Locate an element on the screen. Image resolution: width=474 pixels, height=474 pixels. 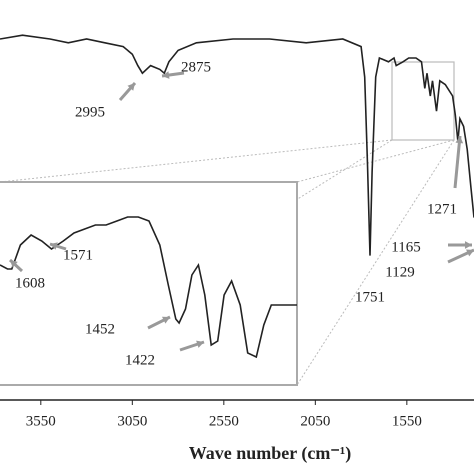
peak-arrow is located at coordinates (457, 162).